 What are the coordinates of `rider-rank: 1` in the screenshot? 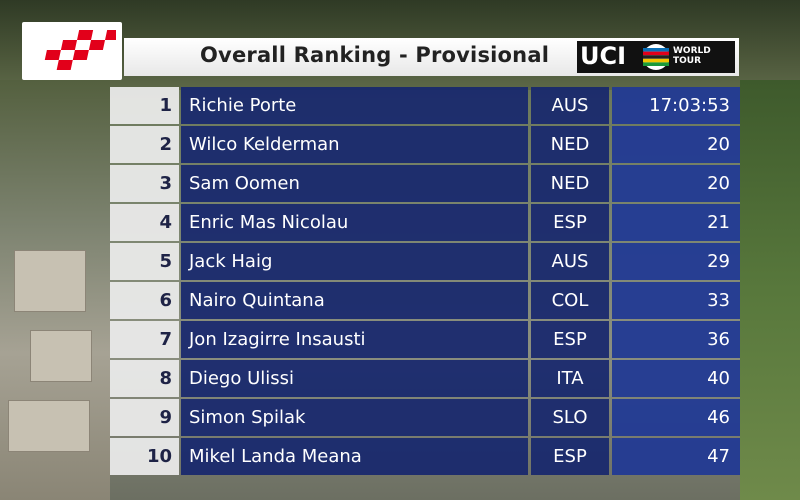 It's located at (144, 105).